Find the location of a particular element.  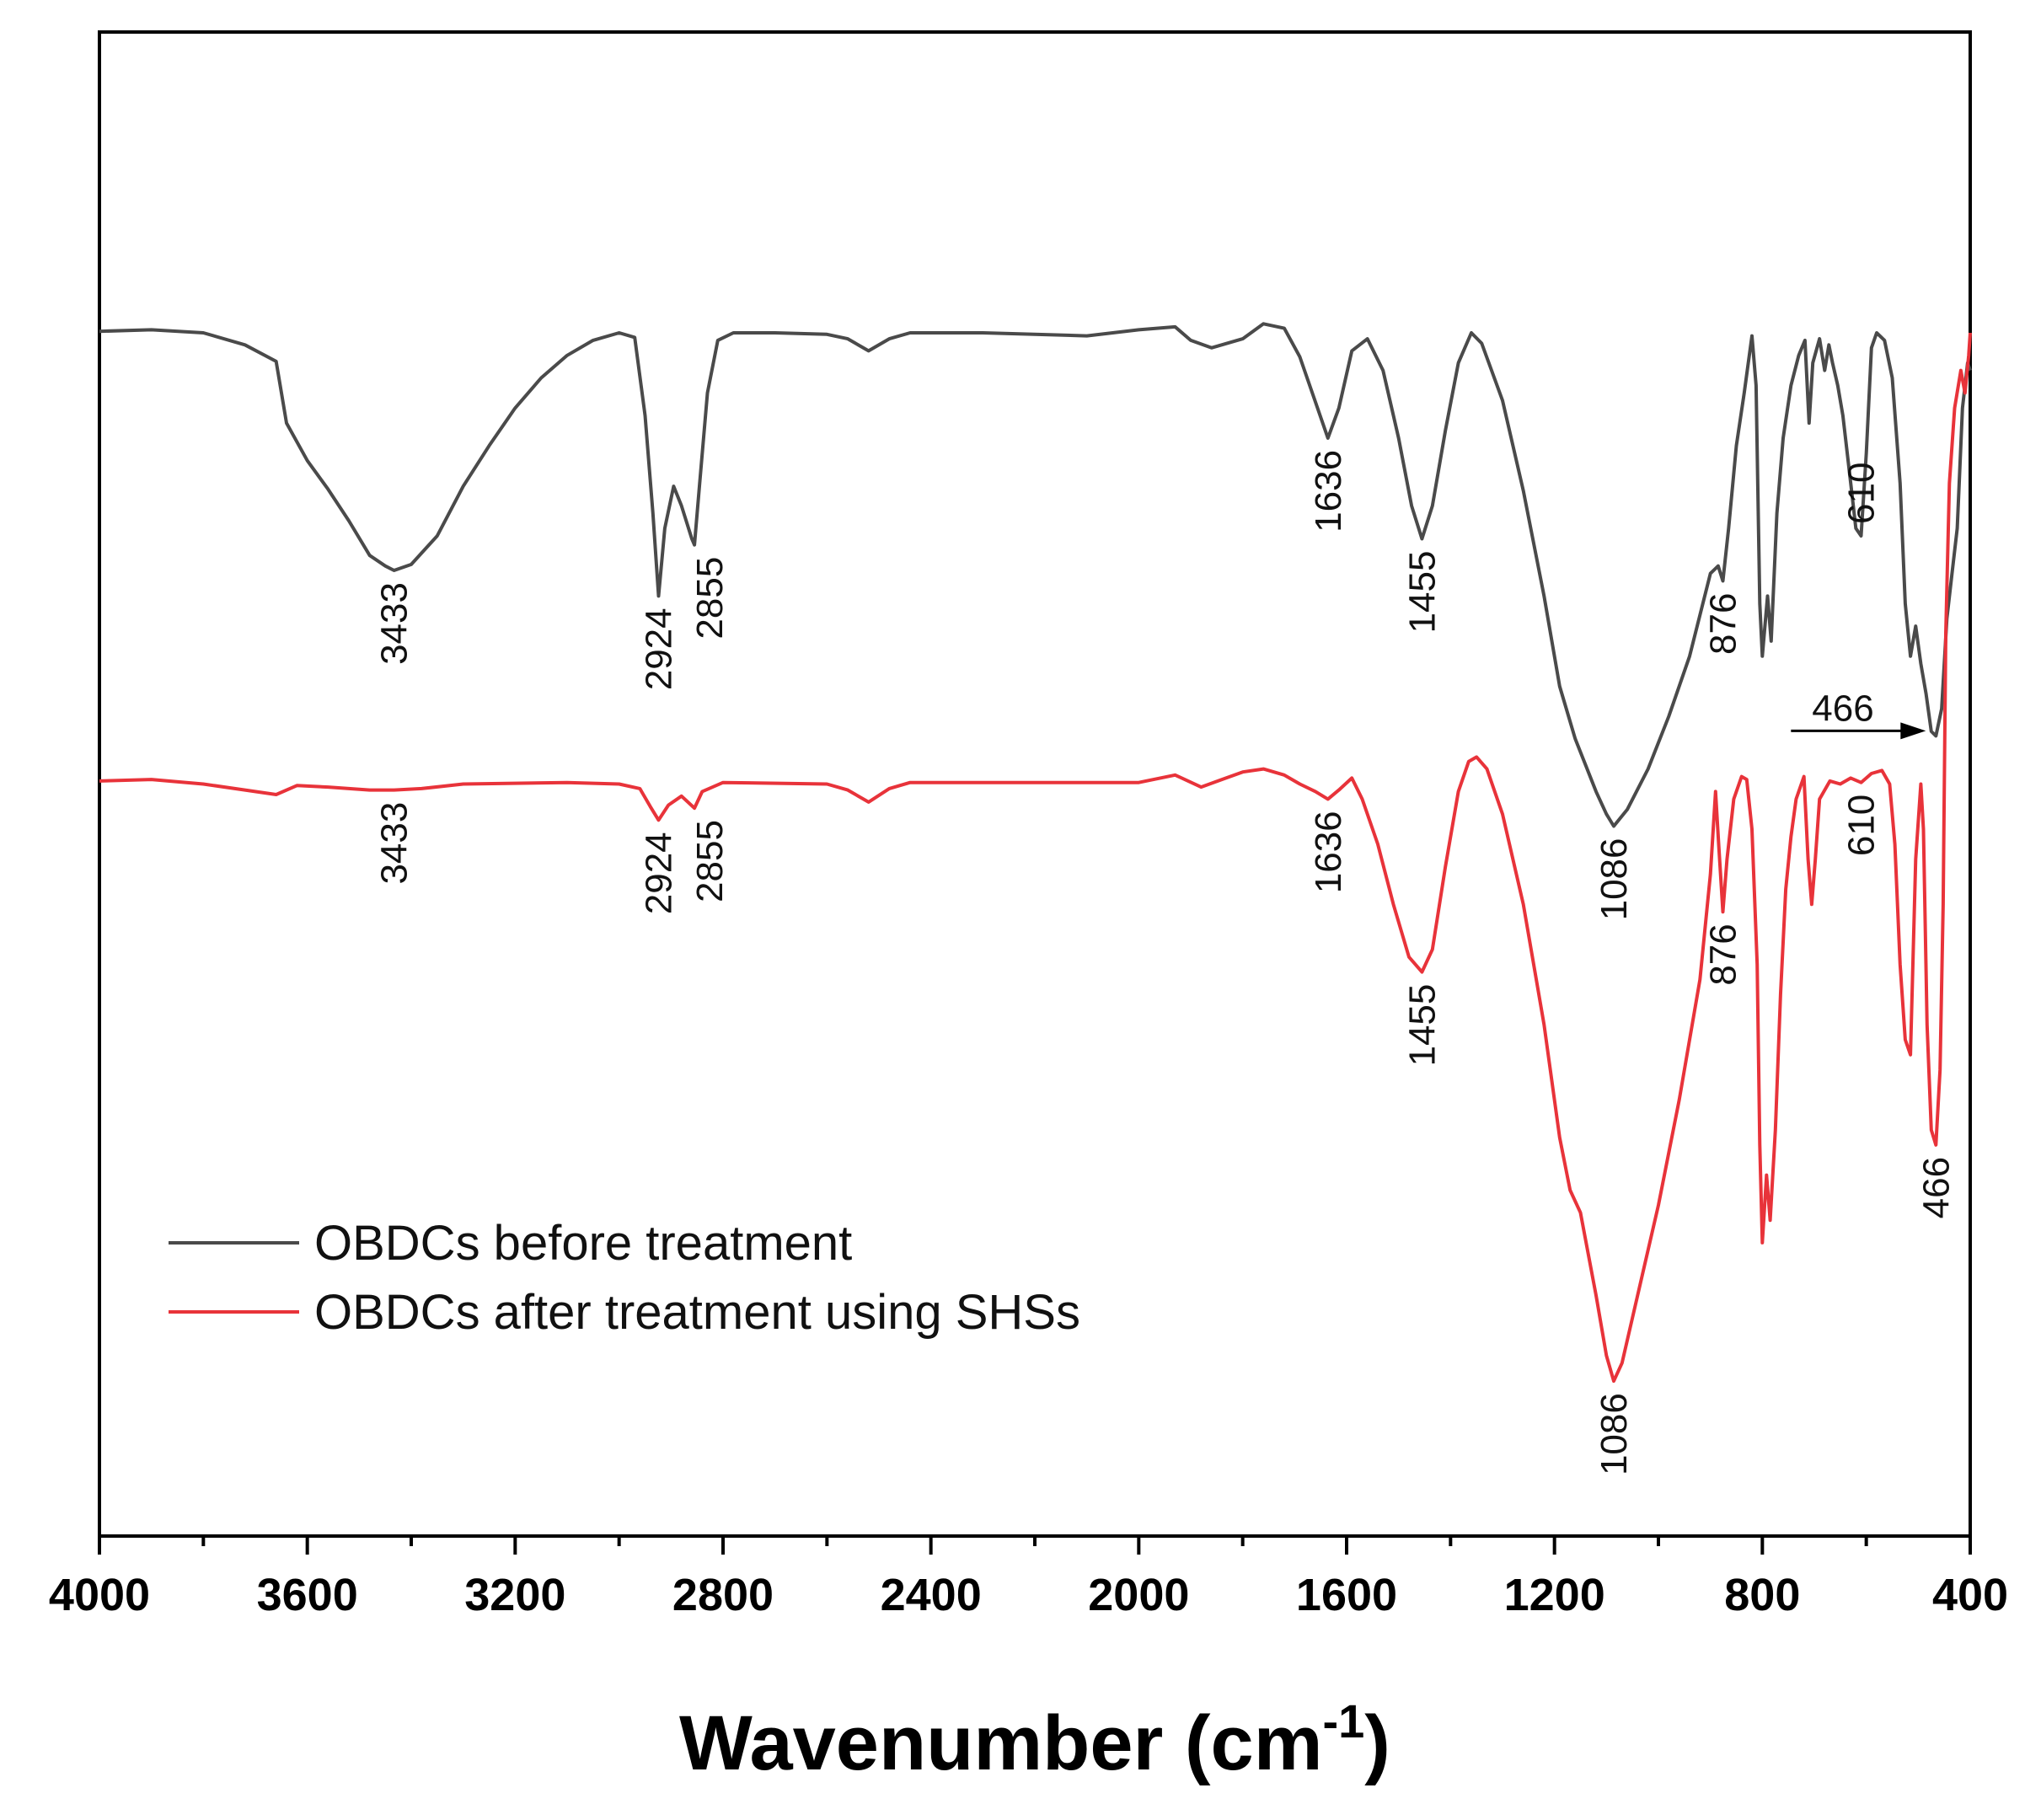

x-tick-label: 800 is located at coordinates (1762, 1595).